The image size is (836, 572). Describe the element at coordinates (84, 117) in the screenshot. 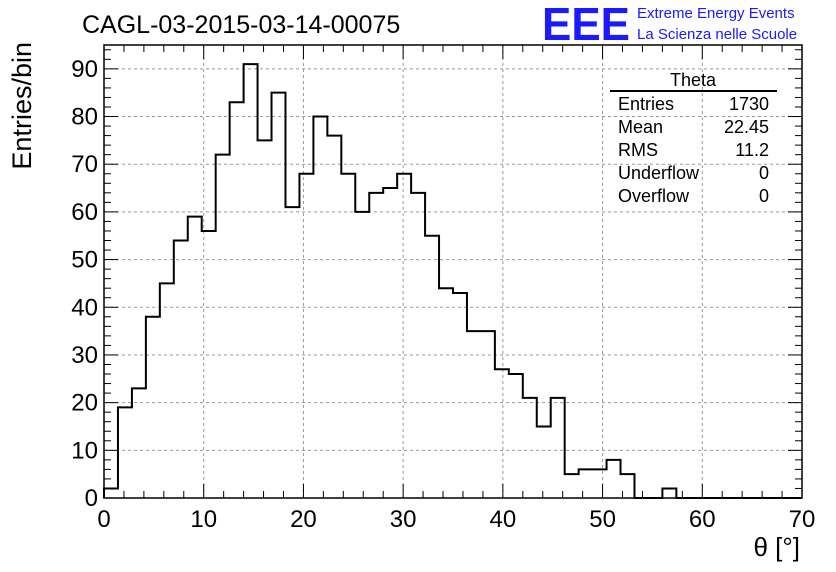

I see `y-tick-label: 80` at that location.